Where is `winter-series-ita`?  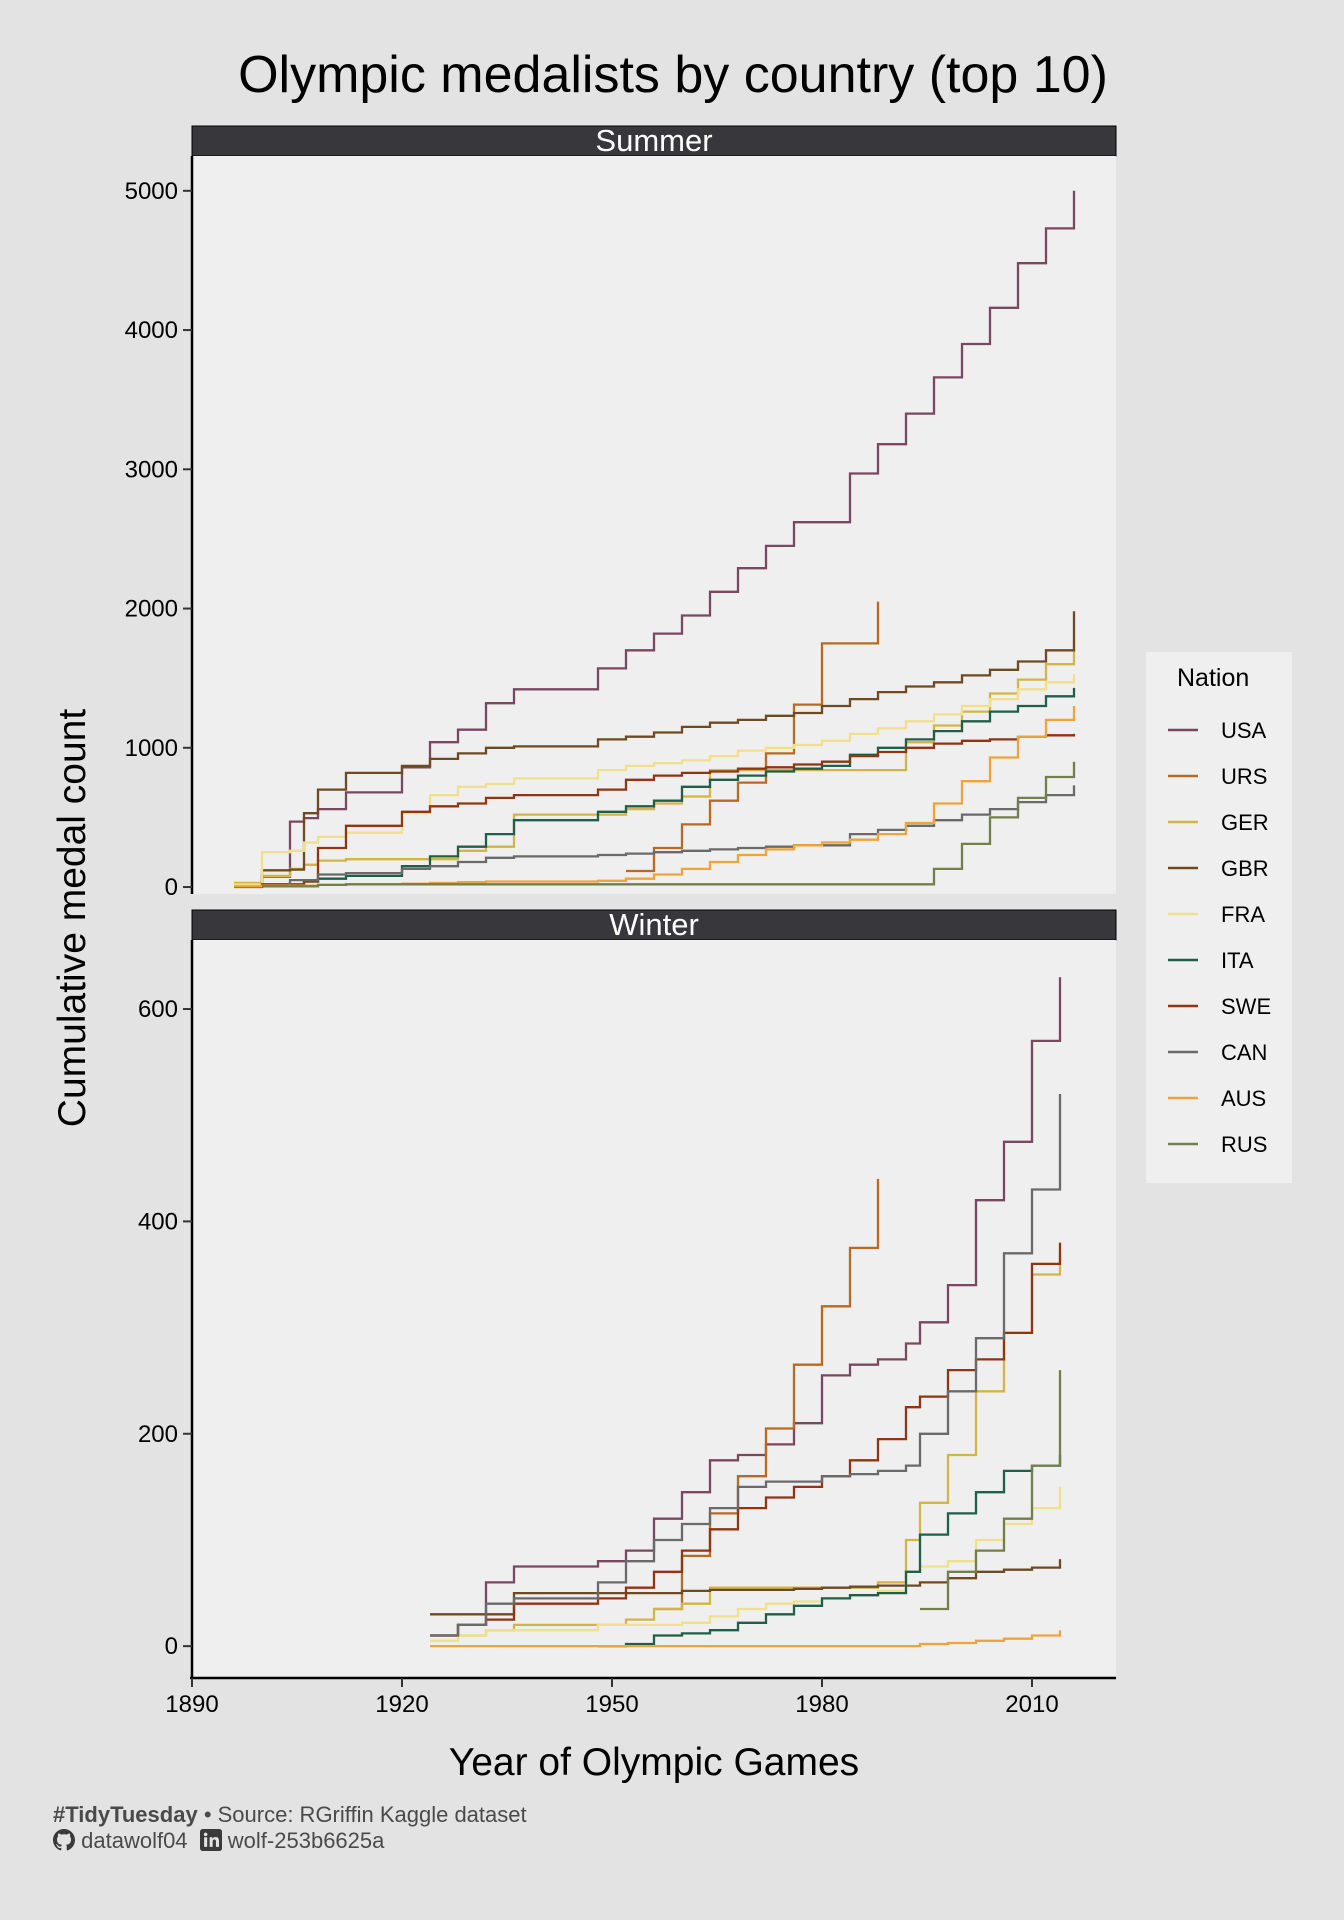
winter-series-ita is located at coordinates (830, 1551).